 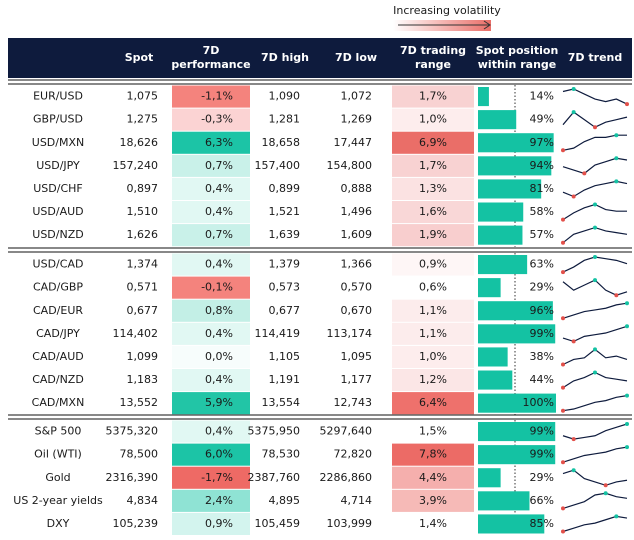 I want to click on perf: -0,3%, so click(x=217, y=119).